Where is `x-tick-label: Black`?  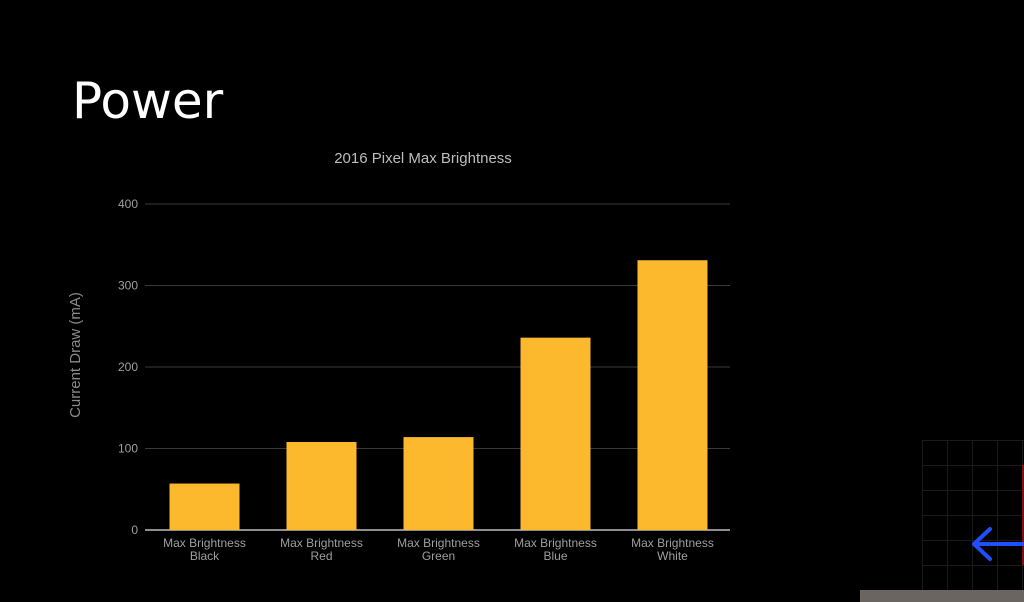
x-tick-label: Black is located at coordinates (205, 556).